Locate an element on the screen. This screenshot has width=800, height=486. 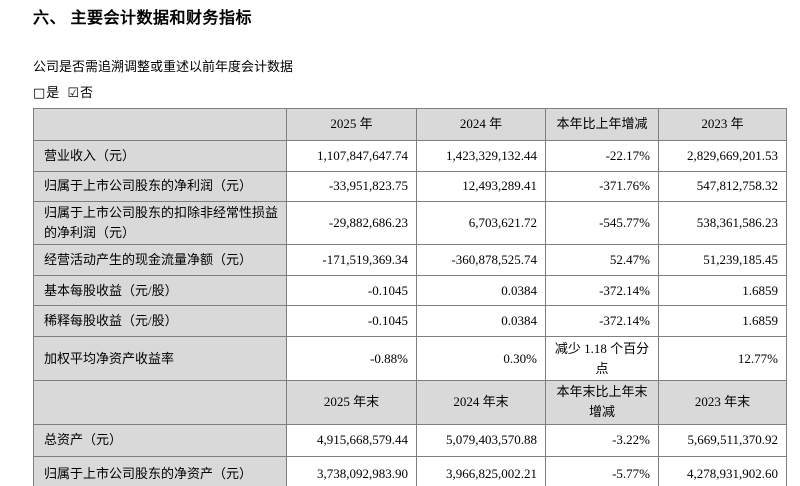
value-2024: 3,966,825,002.21 is located at coordinates (481, 470).